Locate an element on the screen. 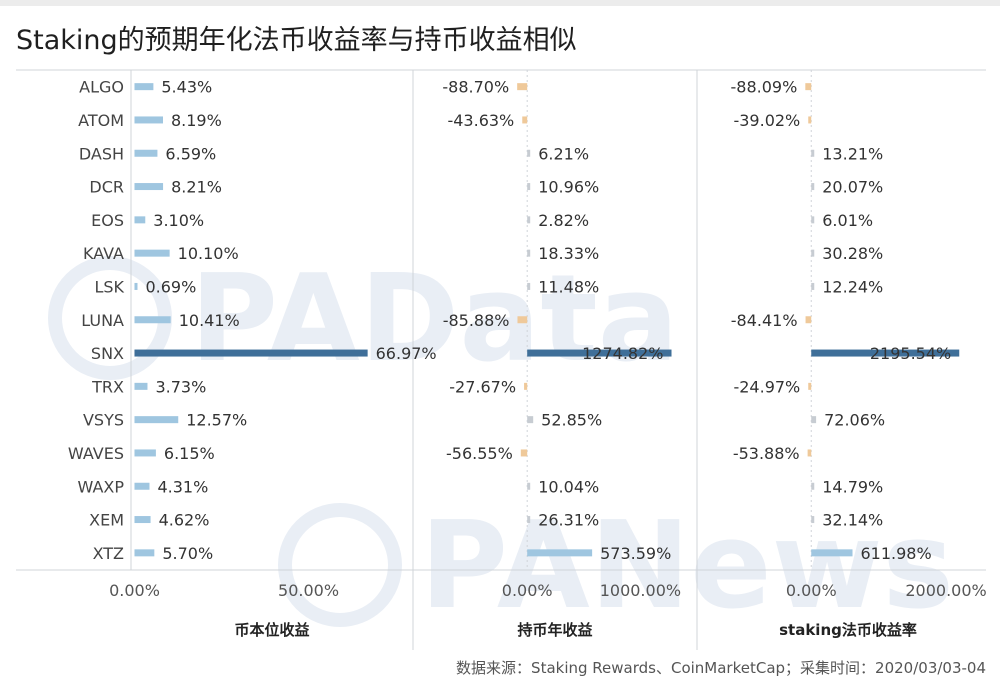 This screenshot has width=1000, height=683. watermark-text: PAData is located at coordinates (434, 319).